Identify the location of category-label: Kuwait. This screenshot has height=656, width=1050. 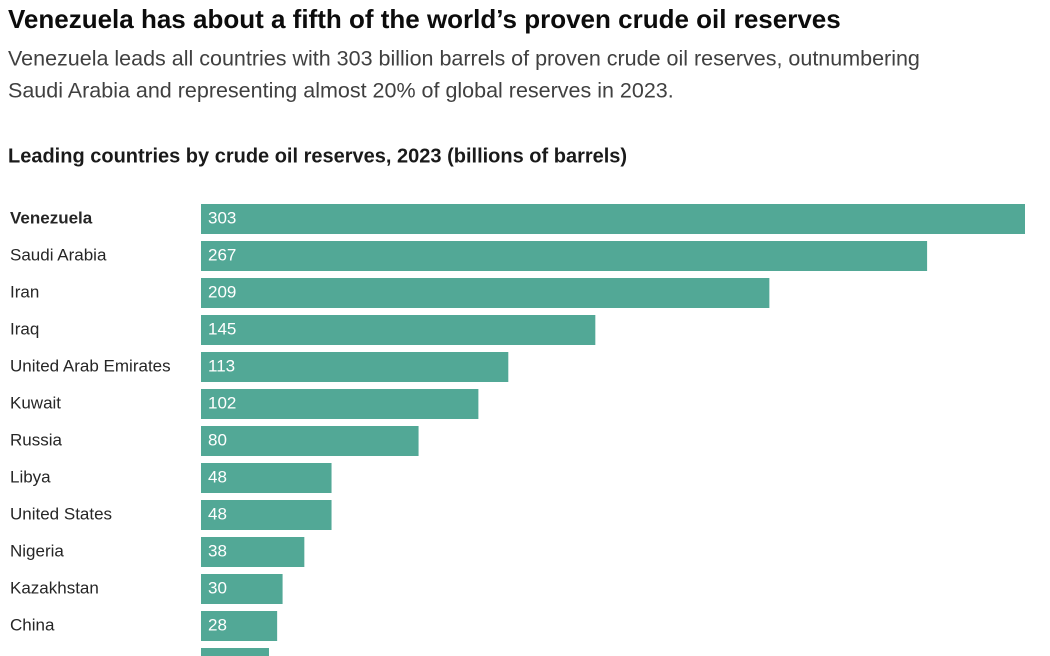
(35, 402).